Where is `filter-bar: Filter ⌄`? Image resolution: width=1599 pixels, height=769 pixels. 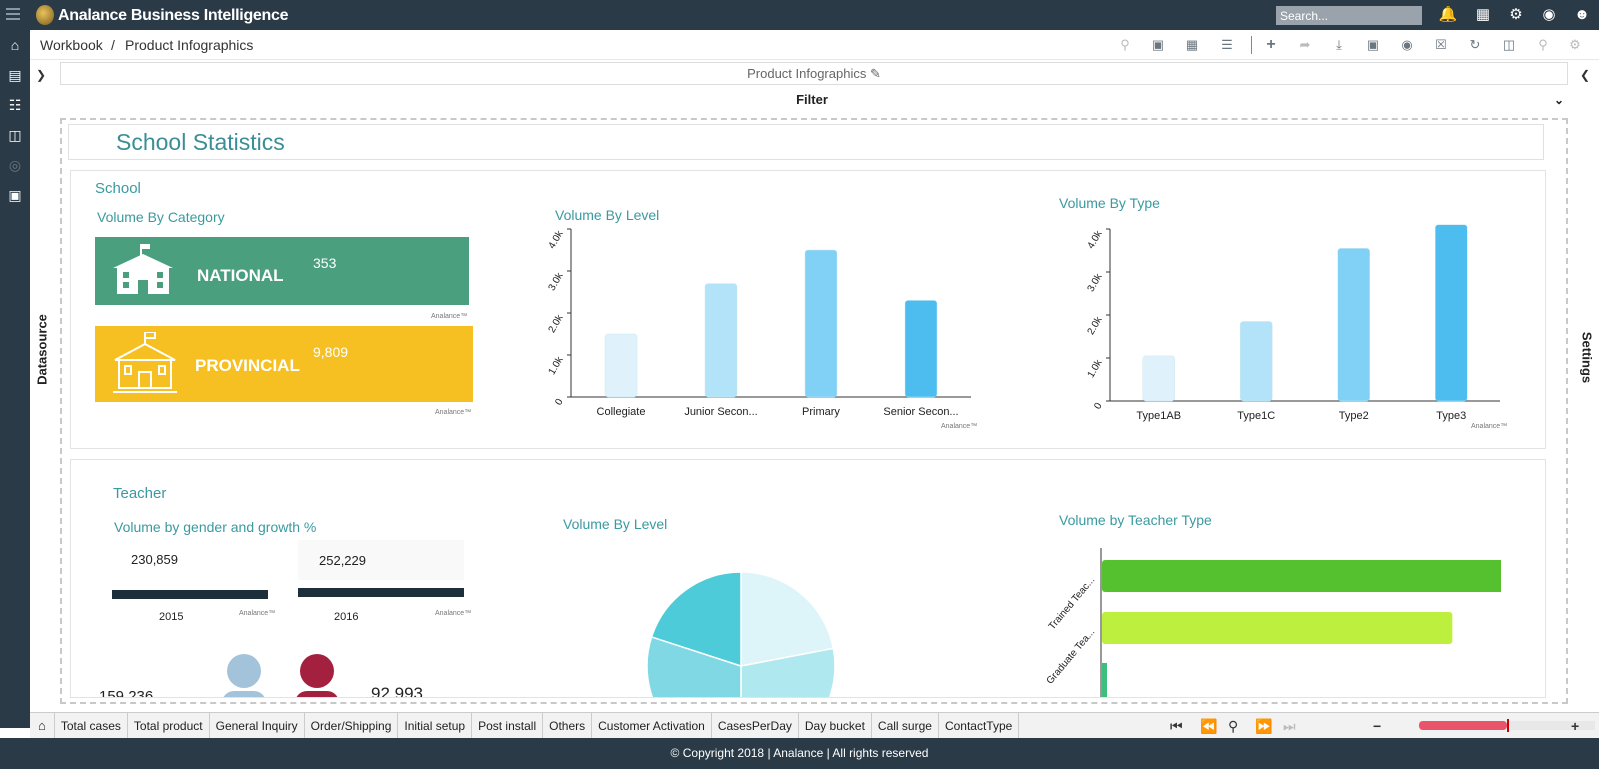
filter-bar: Filter ⌄ is located at coordinates (812, 100).